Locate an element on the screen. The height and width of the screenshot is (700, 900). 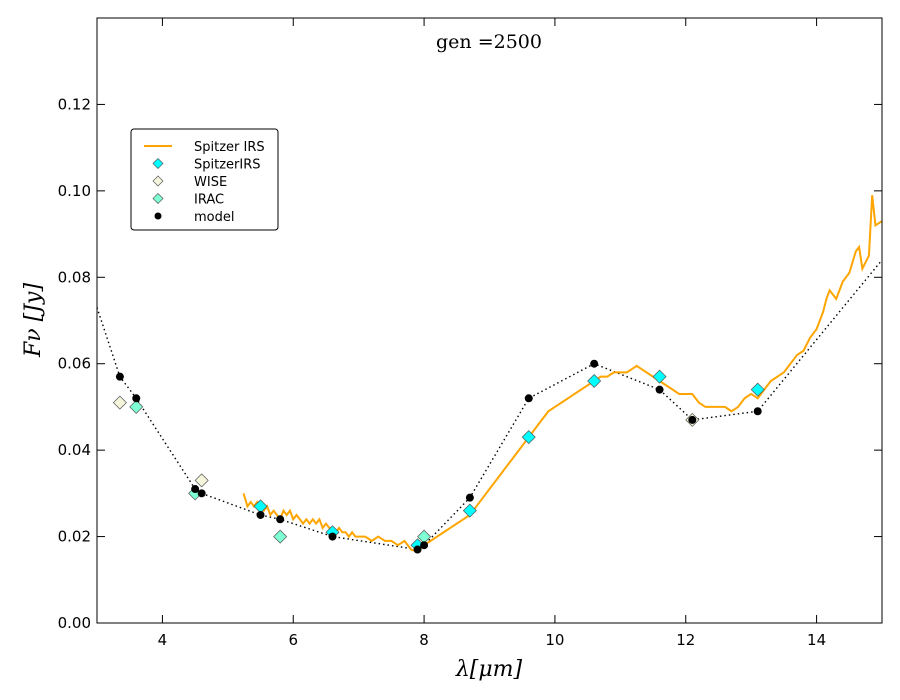
x-tick-label: 10 is located at coordinates (554, 640).